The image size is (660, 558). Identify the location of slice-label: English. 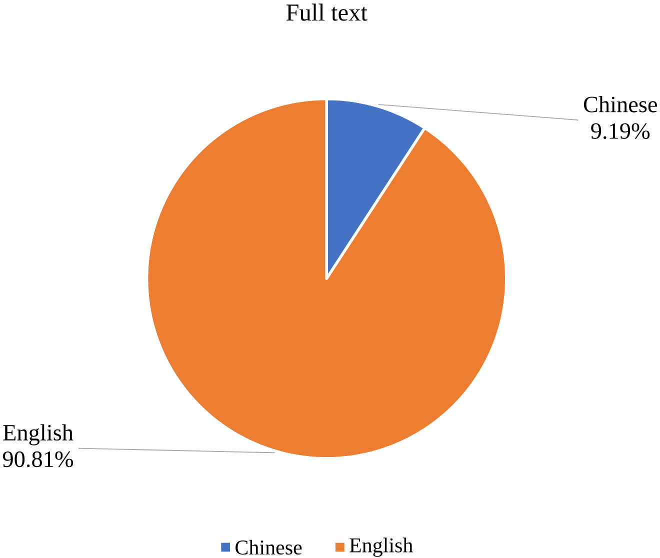
(38, 435).